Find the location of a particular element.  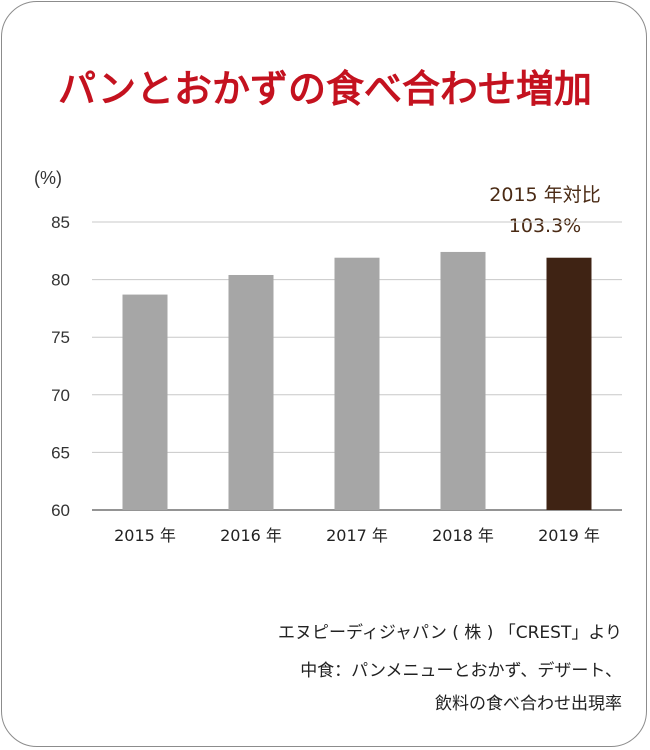

definition-note-line-2: 飲料の食べ合わせ出現率 is located at coordinates (528, 704).